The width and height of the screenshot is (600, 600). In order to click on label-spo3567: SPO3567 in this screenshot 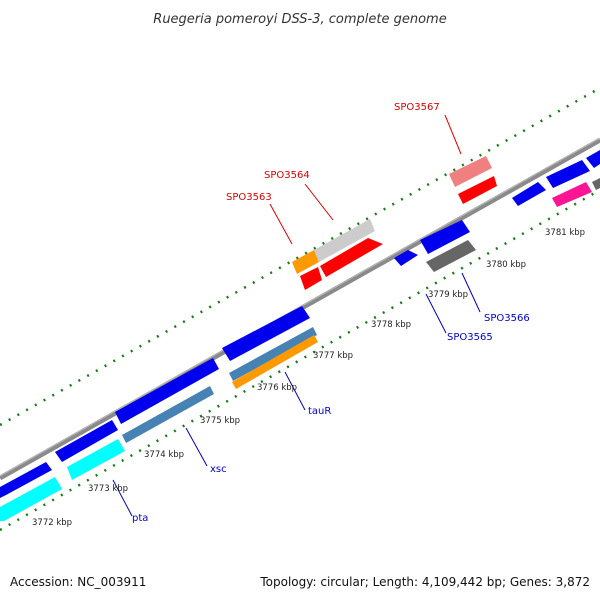, I will do `click(417, 107)`.